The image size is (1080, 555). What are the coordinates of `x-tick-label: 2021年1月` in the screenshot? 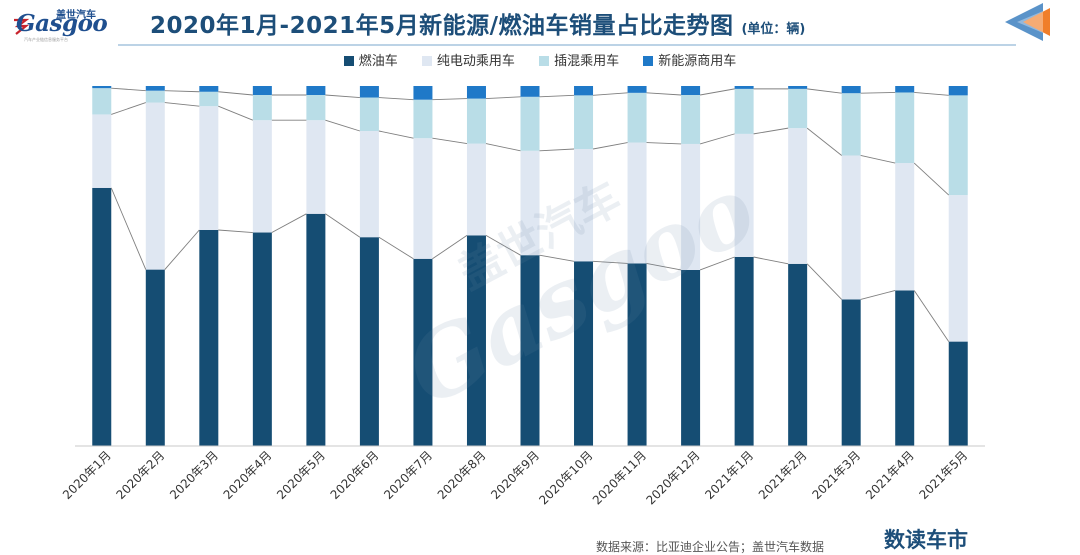 It's located at (729, 475).